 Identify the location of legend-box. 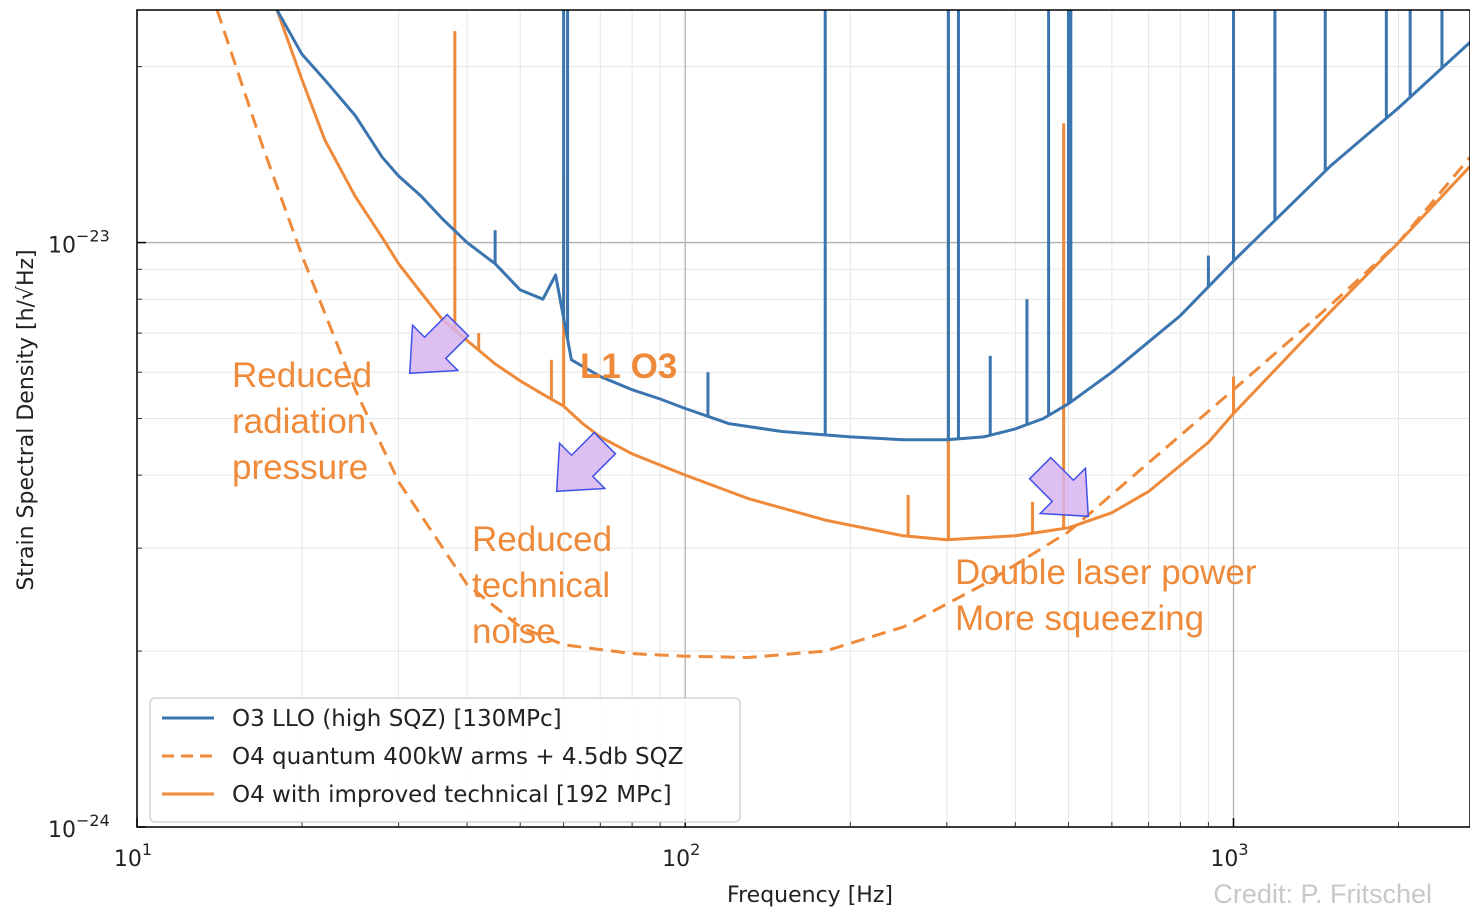
(445, 760).